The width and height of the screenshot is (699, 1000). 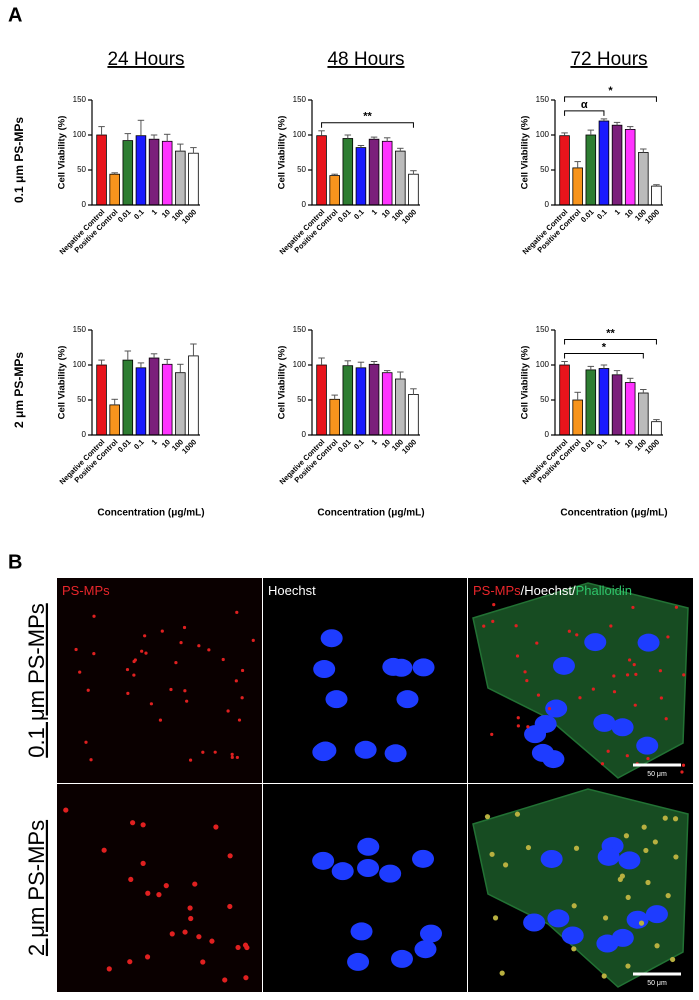 I want to click on micrograph, so click(x=159, y=888).